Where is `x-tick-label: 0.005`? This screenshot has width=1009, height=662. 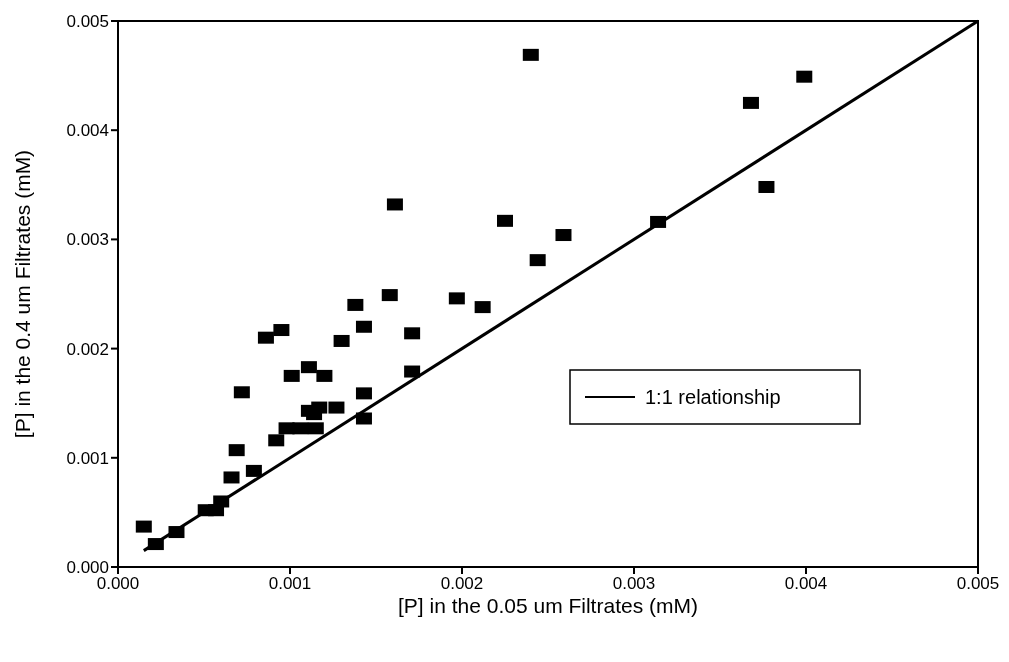 x-tick-label: 0.005 is located at coordinates (978, 583).